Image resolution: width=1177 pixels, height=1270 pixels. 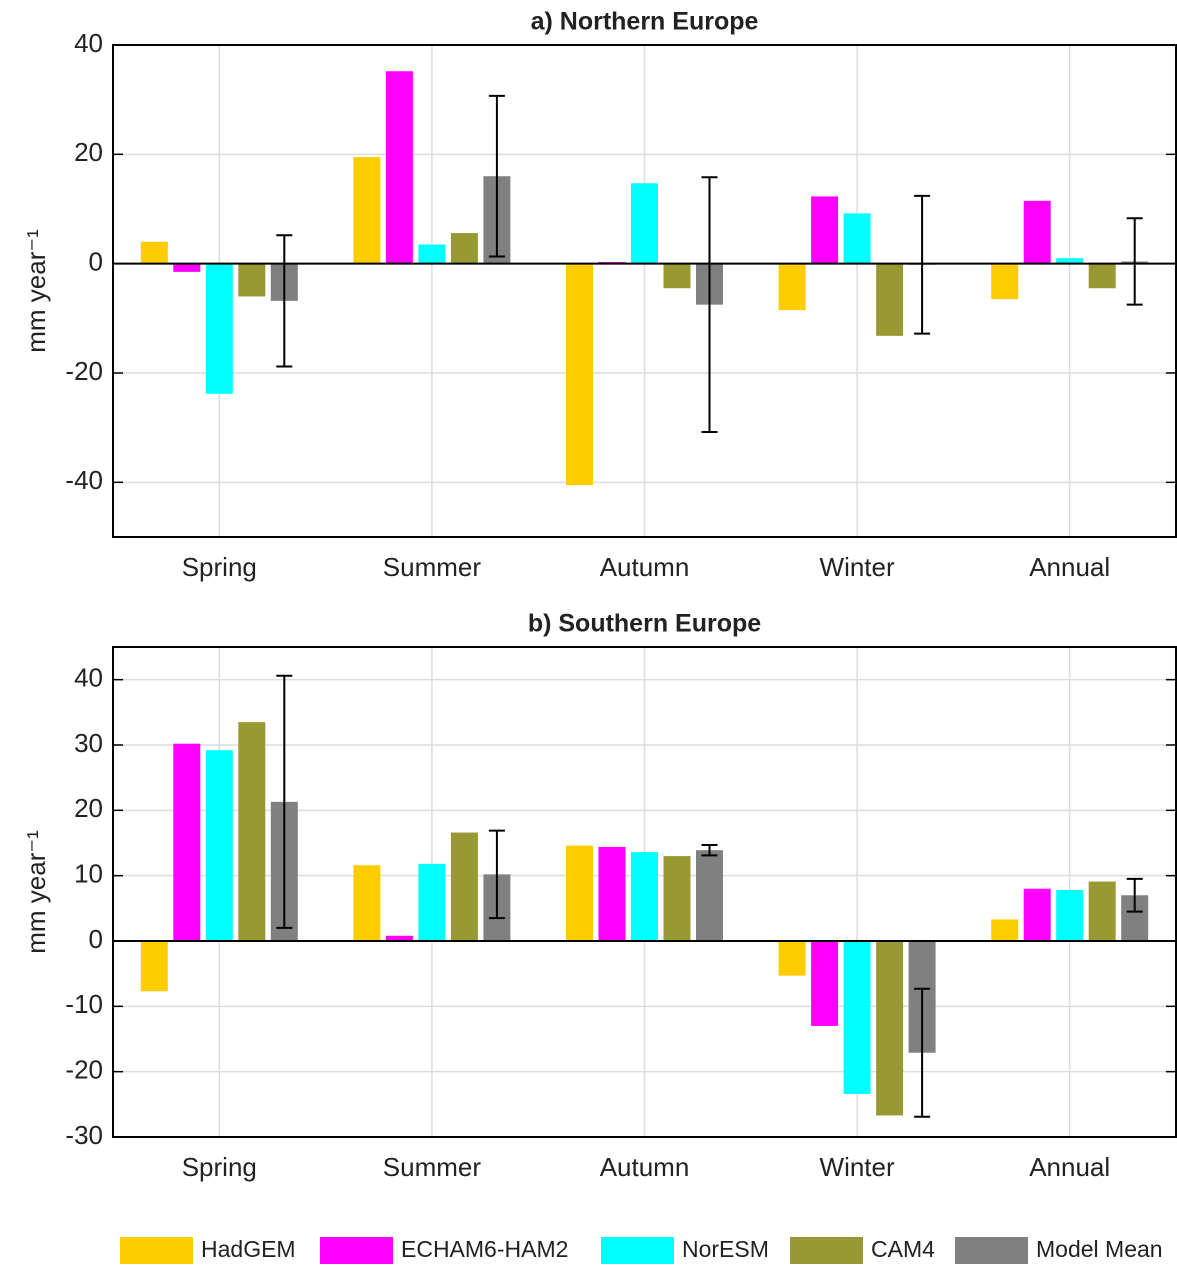 I want to click on legend-label: ECHAM6-HAM2, so click(x=484, y=1249).